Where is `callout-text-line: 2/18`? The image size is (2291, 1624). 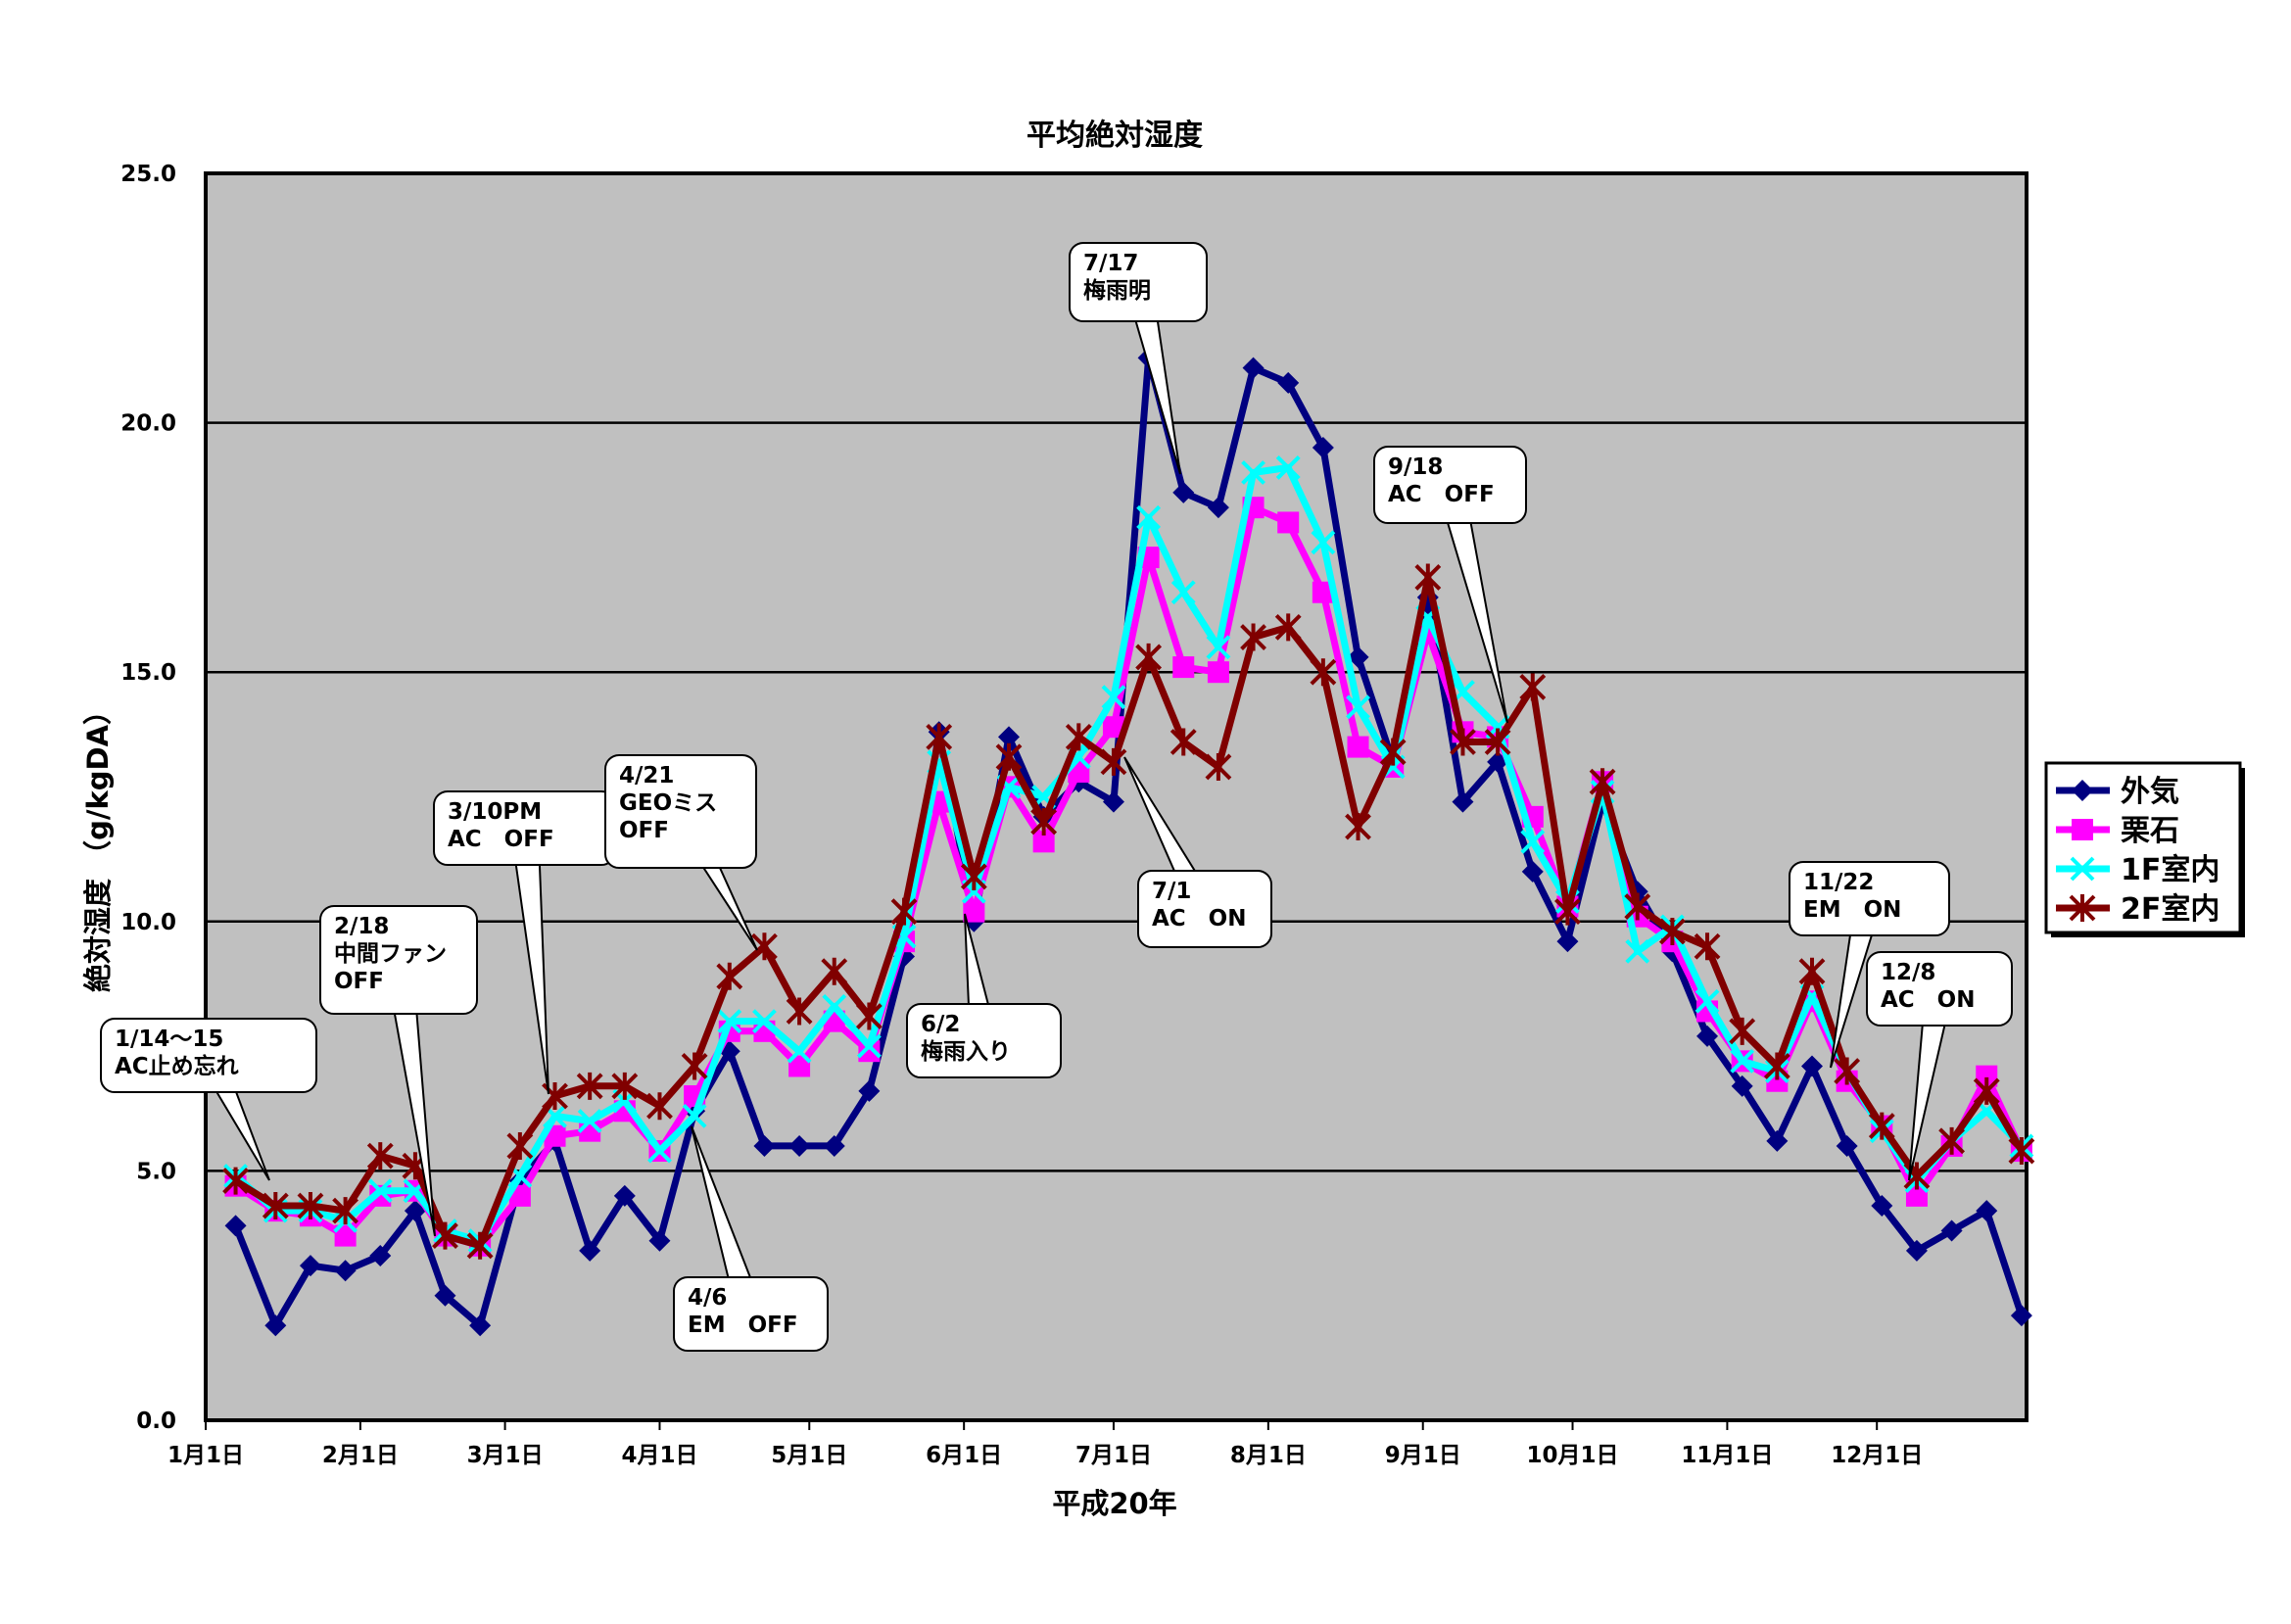 callout-text-line: 2/18 is located at coordinates (361, 927).